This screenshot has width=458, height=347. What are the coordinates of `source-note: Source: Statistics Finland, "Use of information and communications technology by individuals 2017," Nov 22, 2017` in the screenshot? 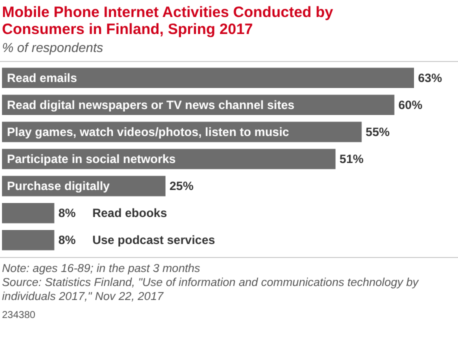 It's located at (211, 290).